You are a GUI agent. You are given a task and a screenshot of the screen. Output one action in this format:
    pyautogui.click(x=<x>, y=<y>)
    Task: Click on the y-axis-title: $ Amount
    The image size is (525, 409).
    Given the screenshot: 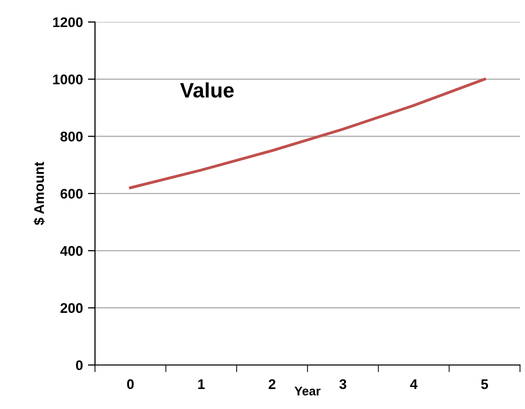 What is the action you would take?
    pyautogui.click(x=39, y=194)
    